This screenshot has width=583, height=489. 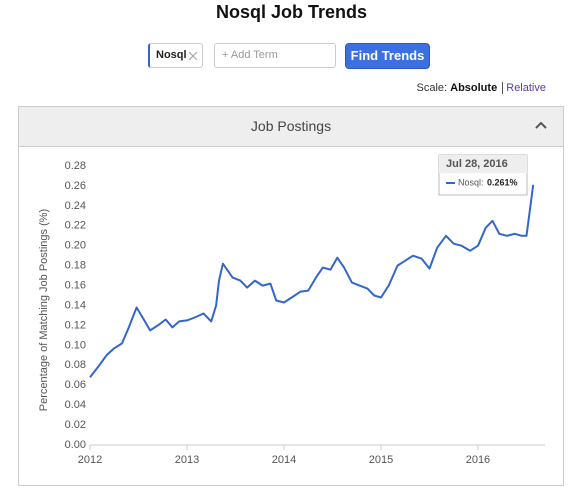 What do you see at coordinates (75, 445) in the screenshot?
I see `y-tick-label: 0.00` at bounding box center [75, 445].